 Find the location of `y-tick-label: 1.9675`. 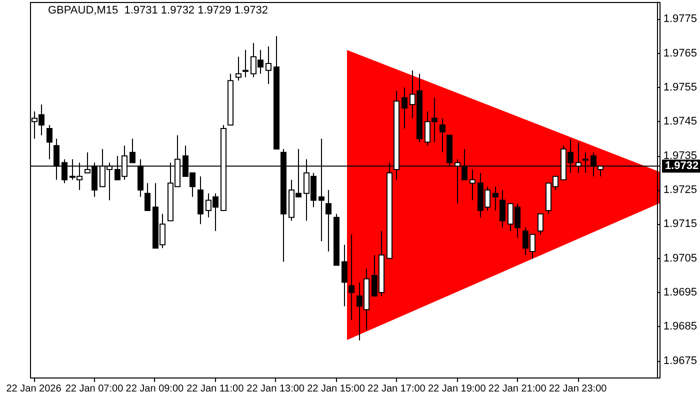

y-tick-label: 1.9675 is located at coordinates (680, 360).